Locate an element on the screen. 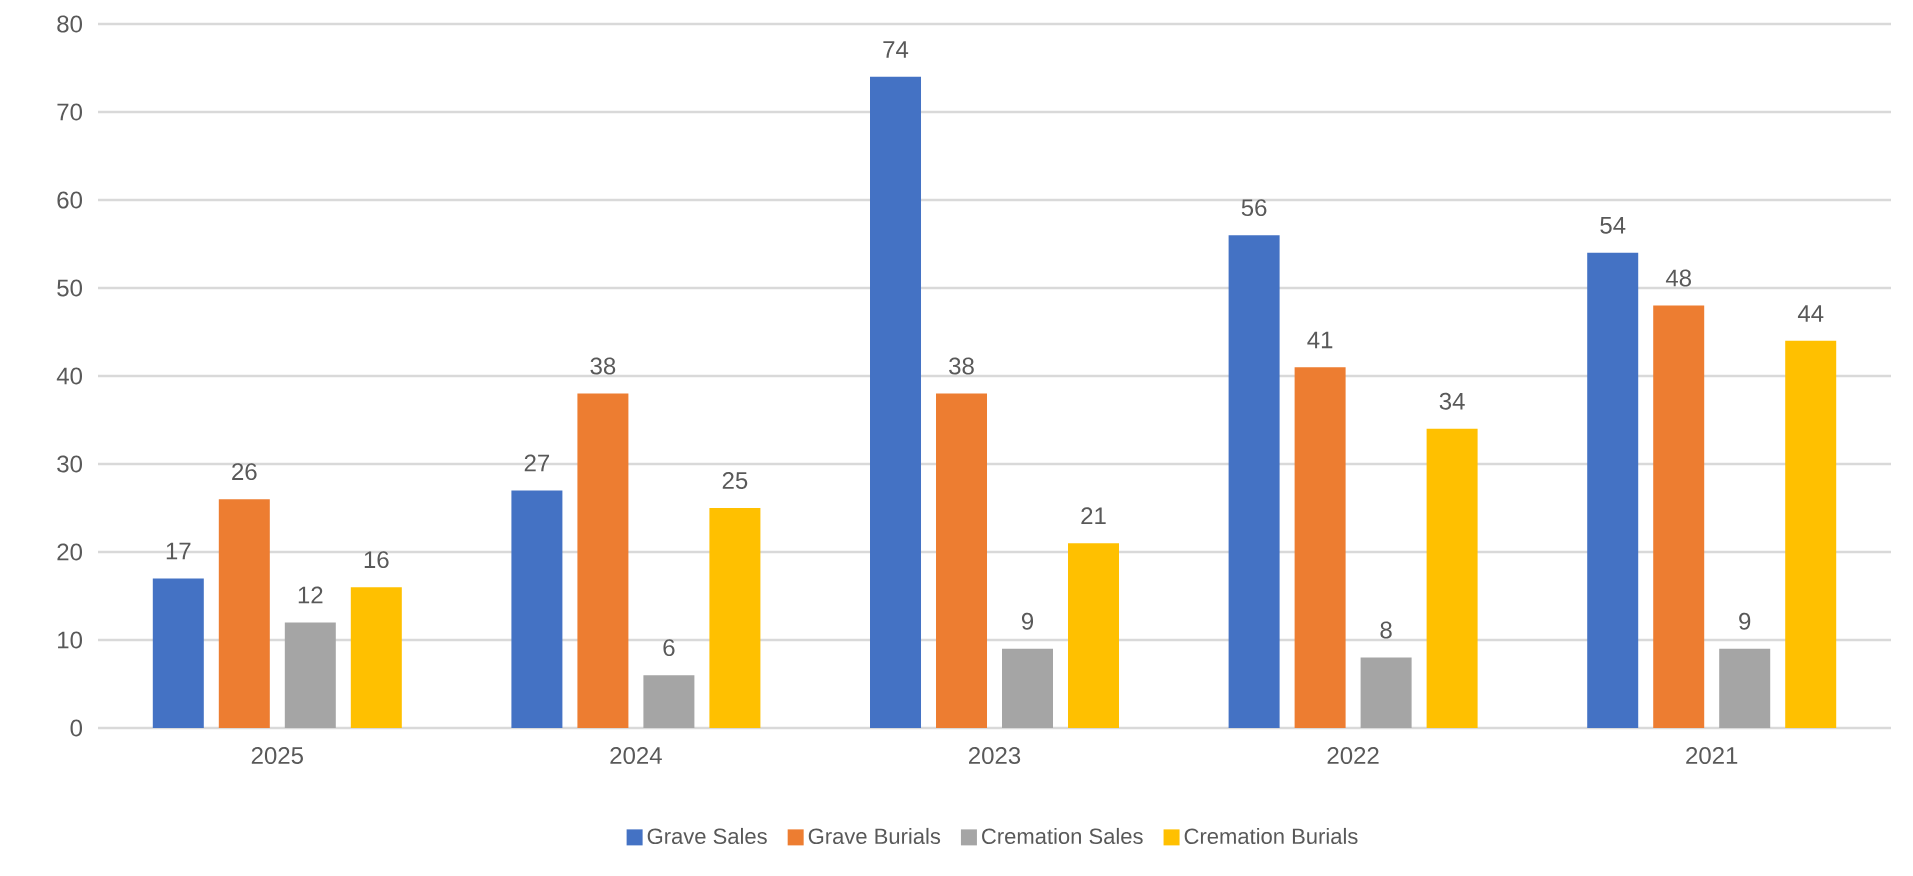 The height and width of the screenshot is (876, 1913). data-label: 56 is located at coordinates (1254, 208).